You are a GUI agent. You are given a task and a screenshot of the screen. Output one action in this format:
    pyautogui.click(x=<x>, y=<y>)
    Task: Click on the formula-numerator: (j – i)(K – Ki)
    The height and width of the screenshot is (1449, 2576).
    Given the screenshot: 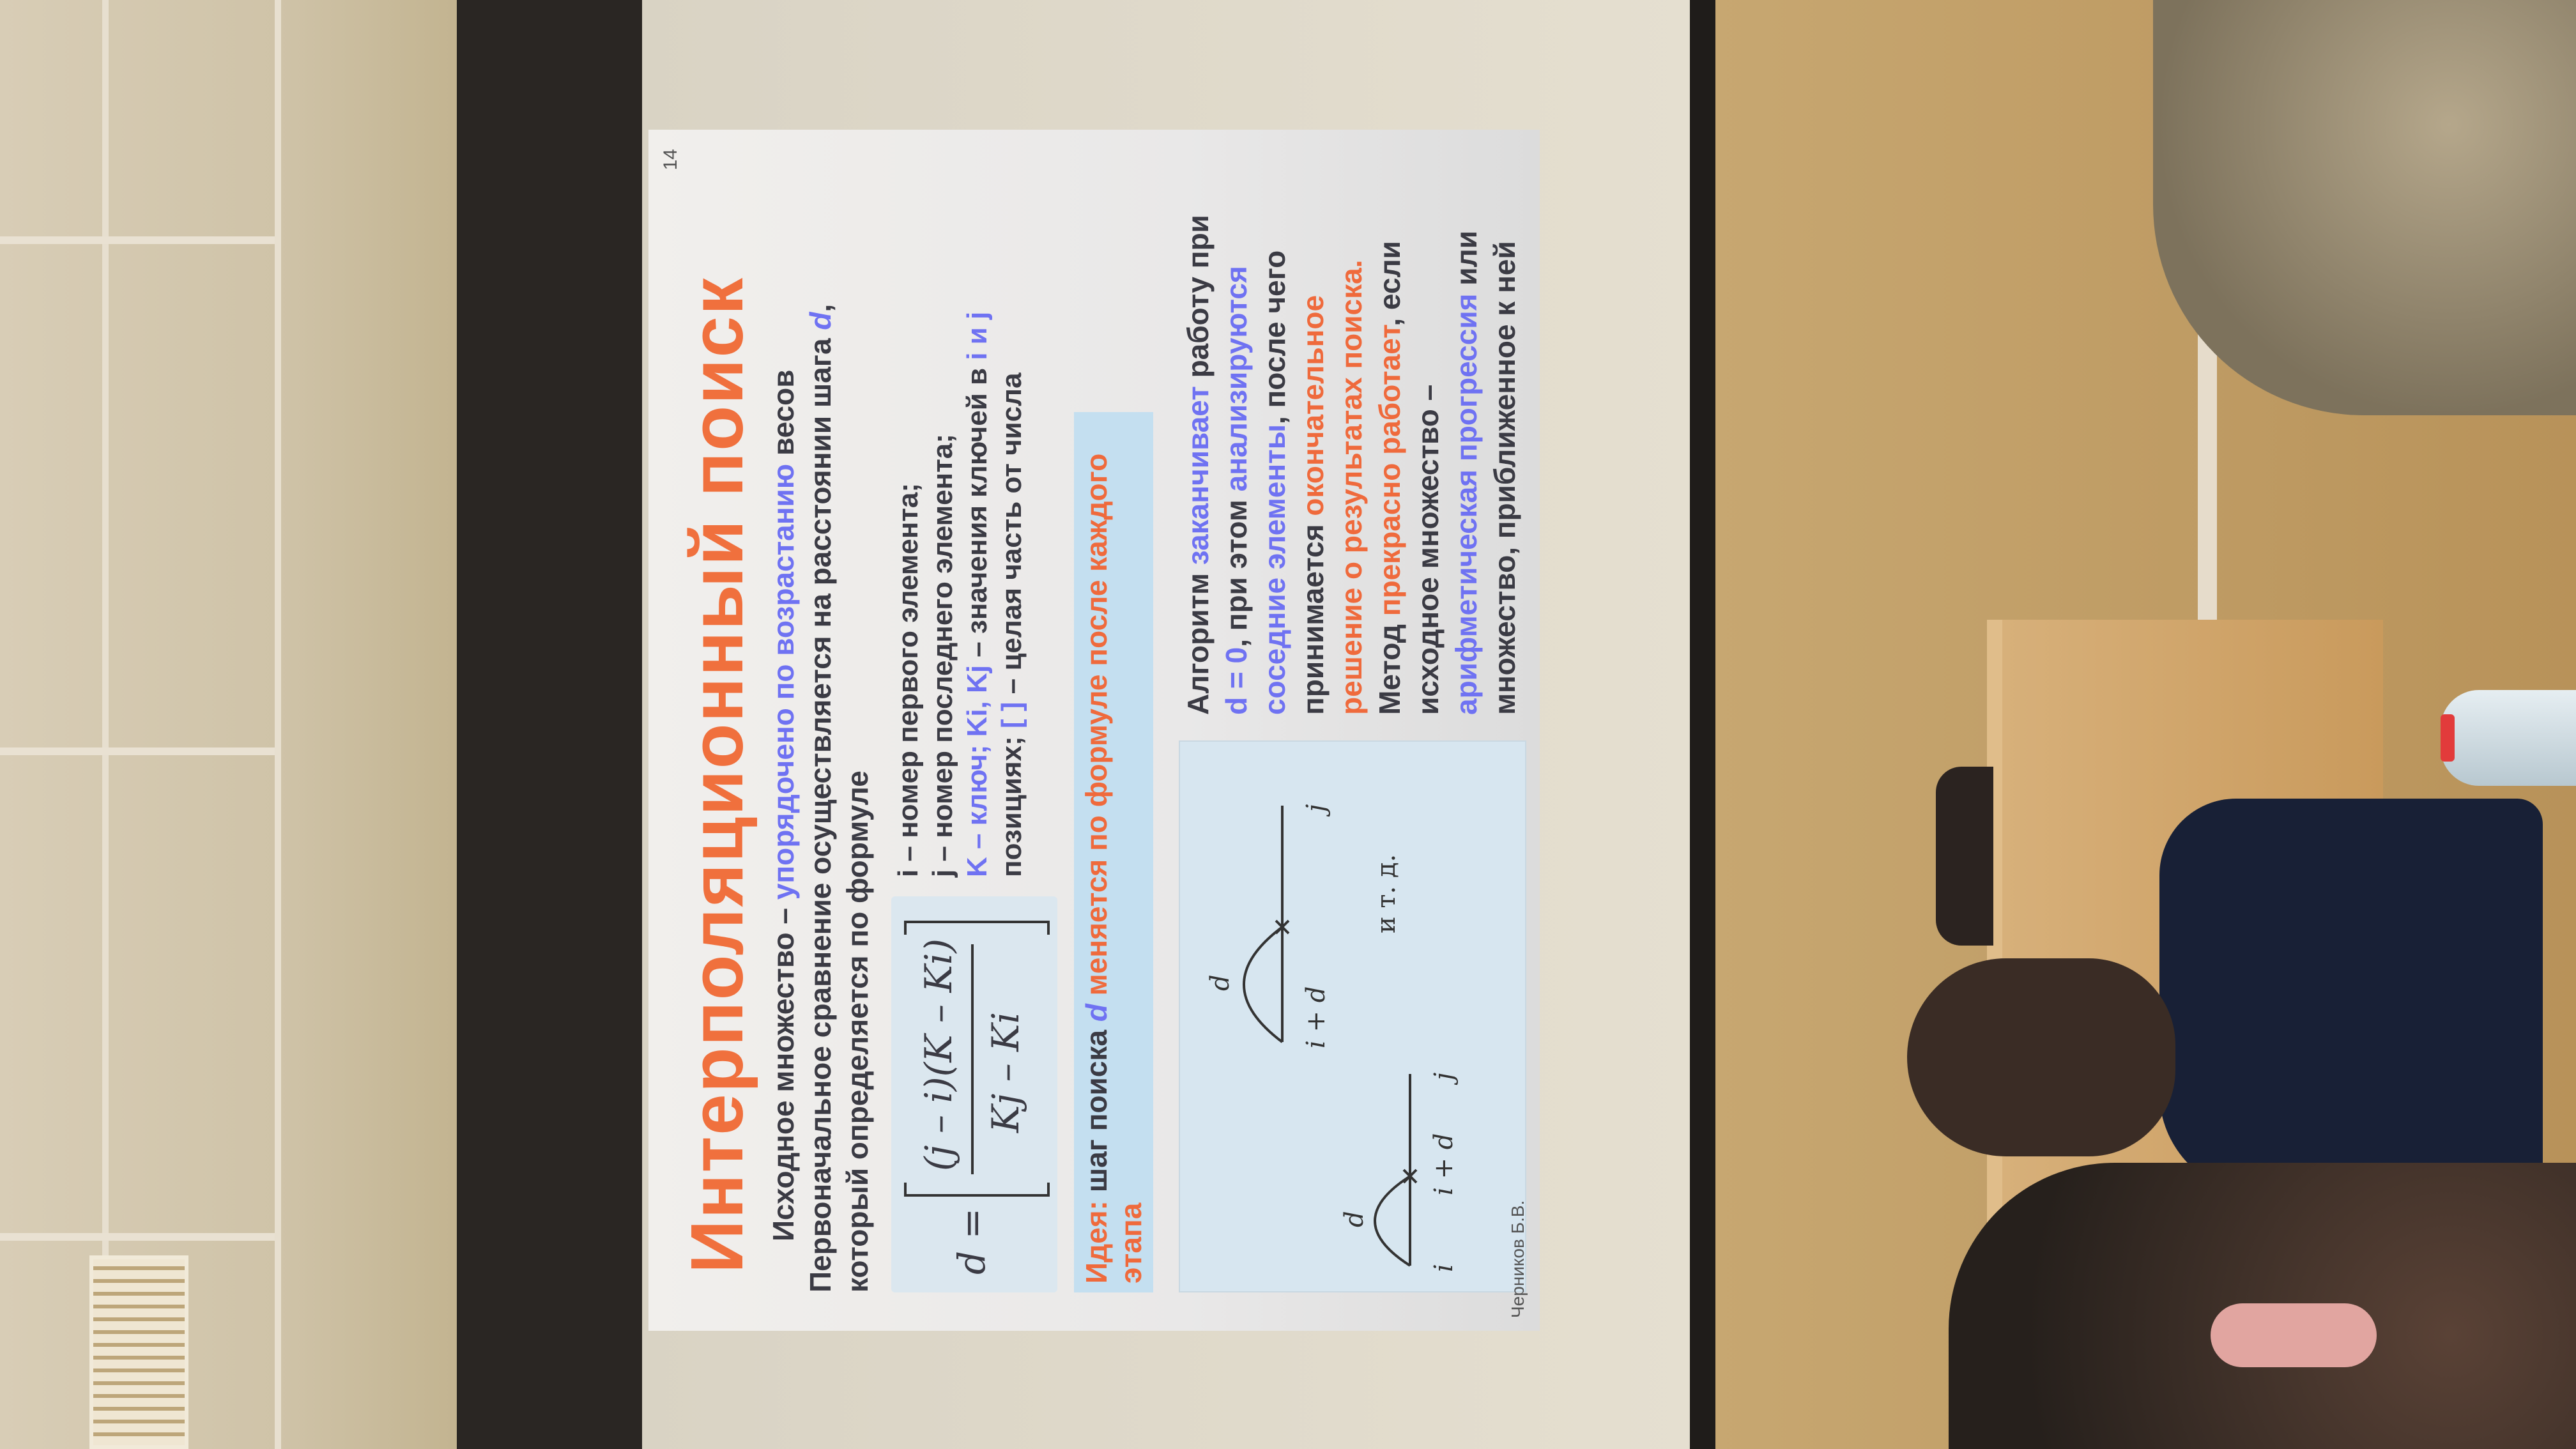 What is the action you would take?
    pyautogui.click(x=938, y=1054)
    